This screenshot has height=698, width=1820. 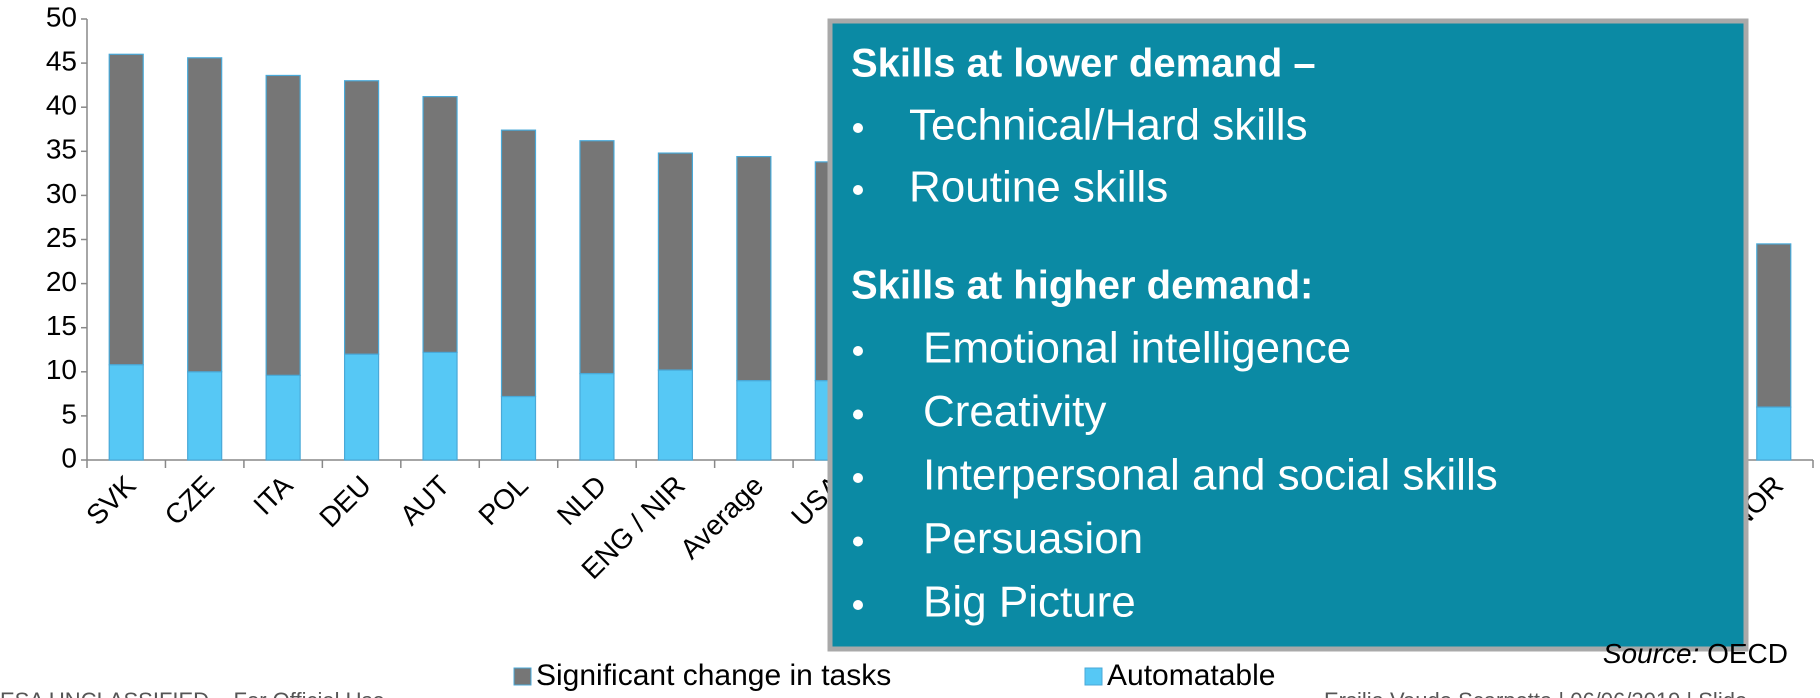 I want to click on x-tick-label: ITA, so click(x=272, y=494).